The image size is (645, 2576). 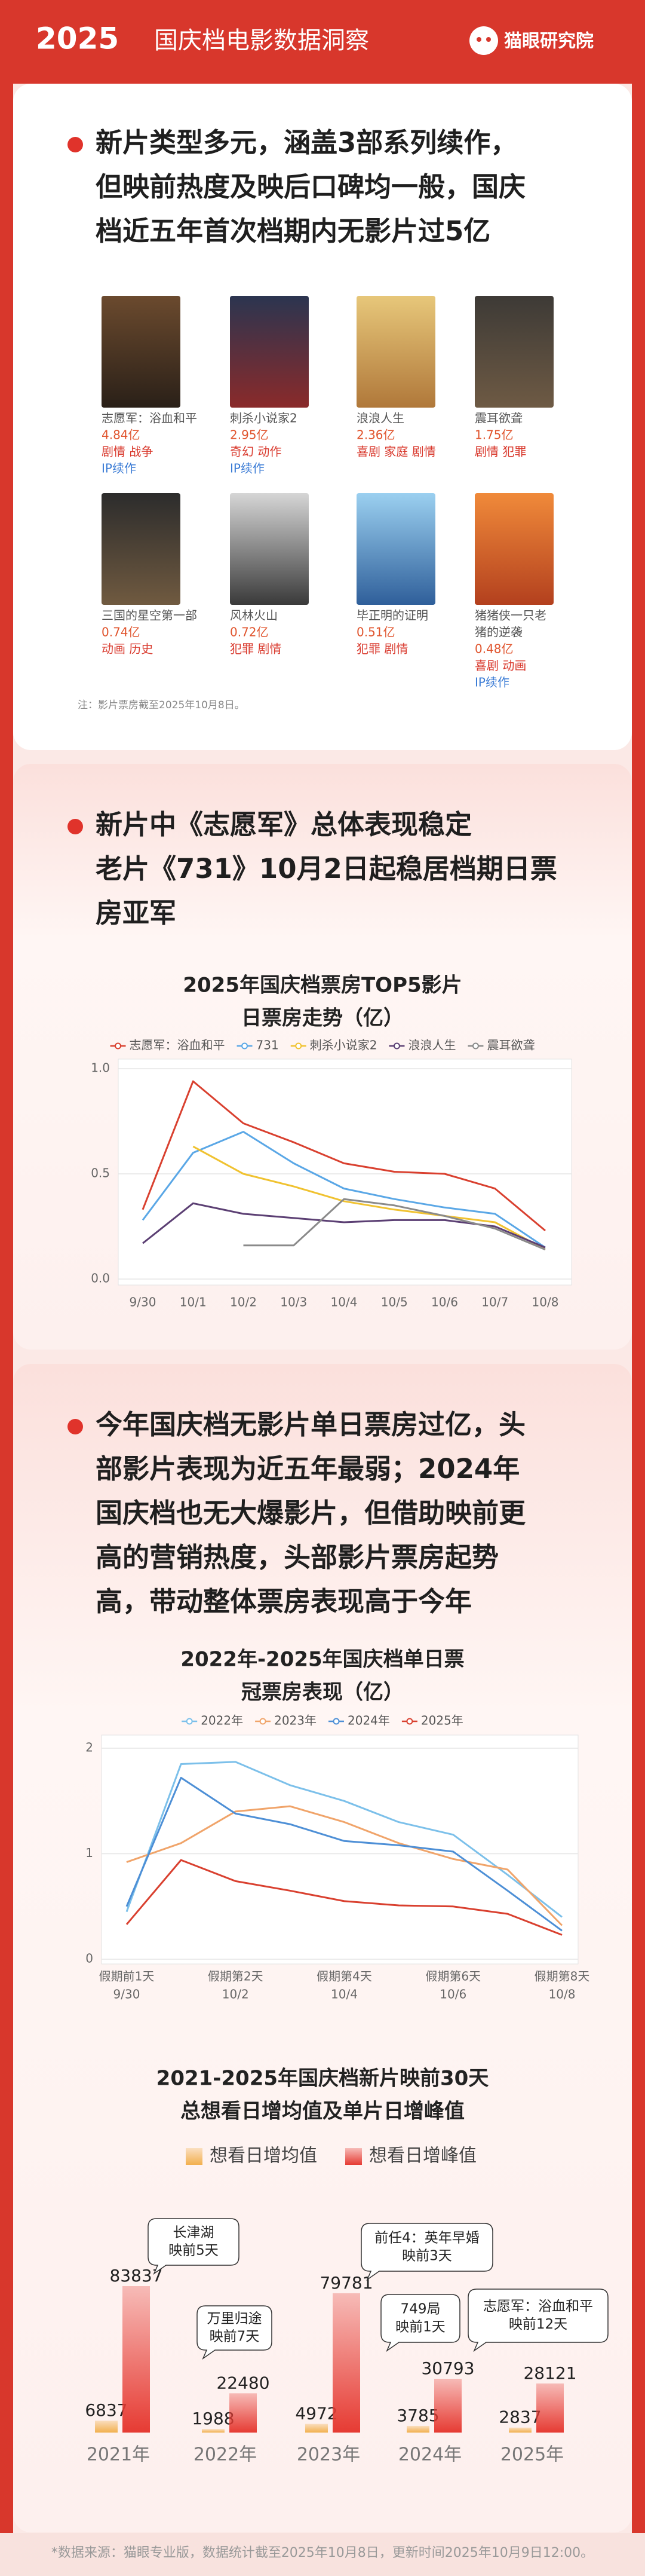 I want to click on bar-value-label: 4972, so click(x=316, y=2413).